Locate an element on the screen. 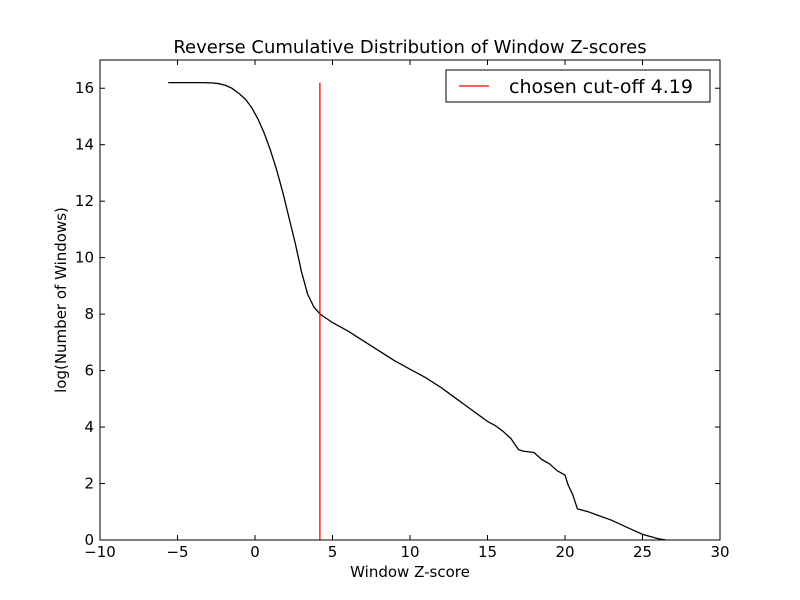  y-tick-label: 10 is located at coordinates (84, 258).